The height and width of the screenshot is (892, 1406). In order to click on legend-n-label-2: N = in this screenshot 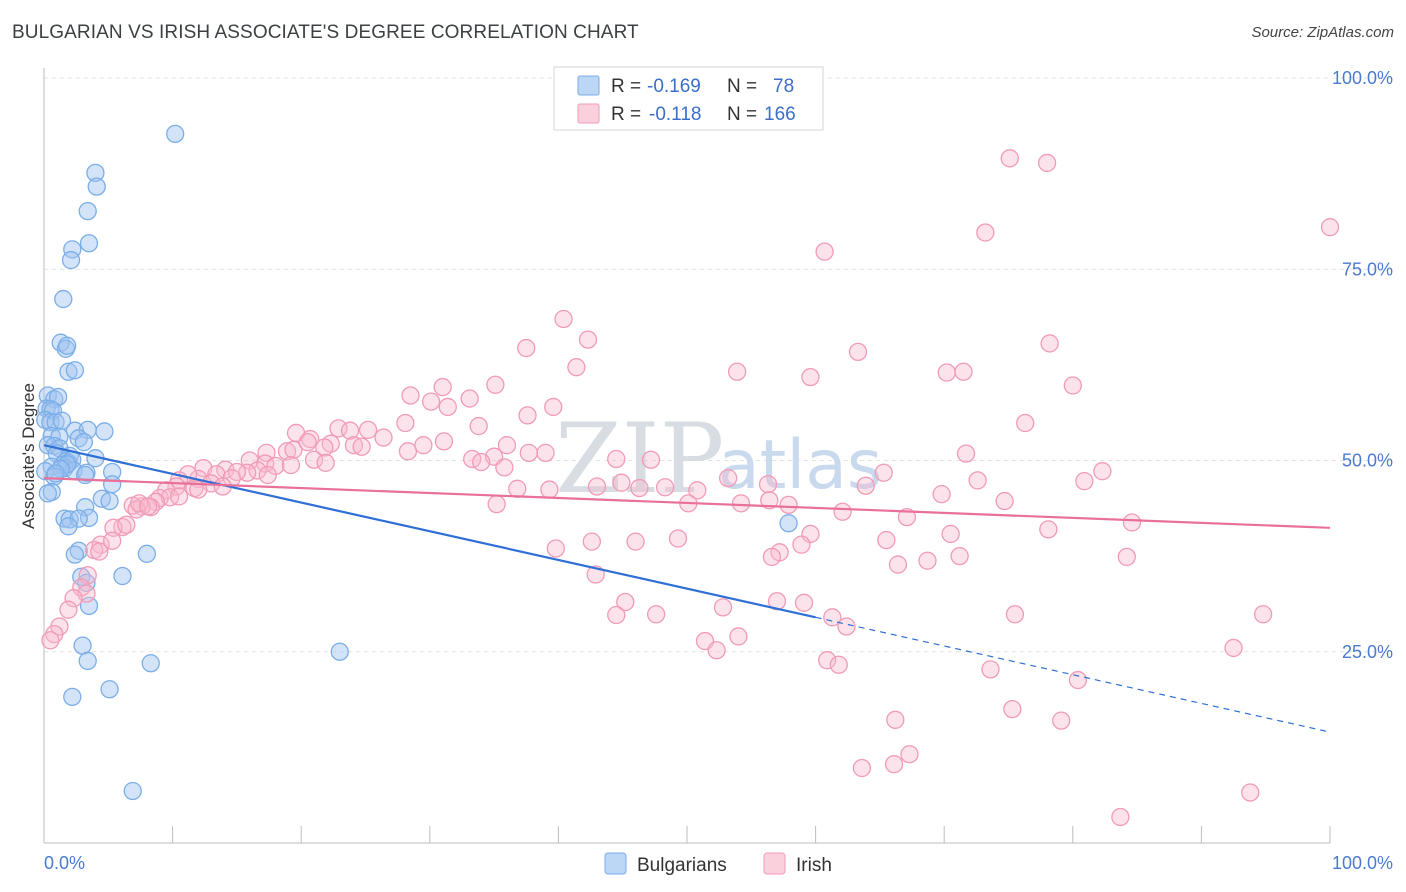, I will do `click(742, 114)`.